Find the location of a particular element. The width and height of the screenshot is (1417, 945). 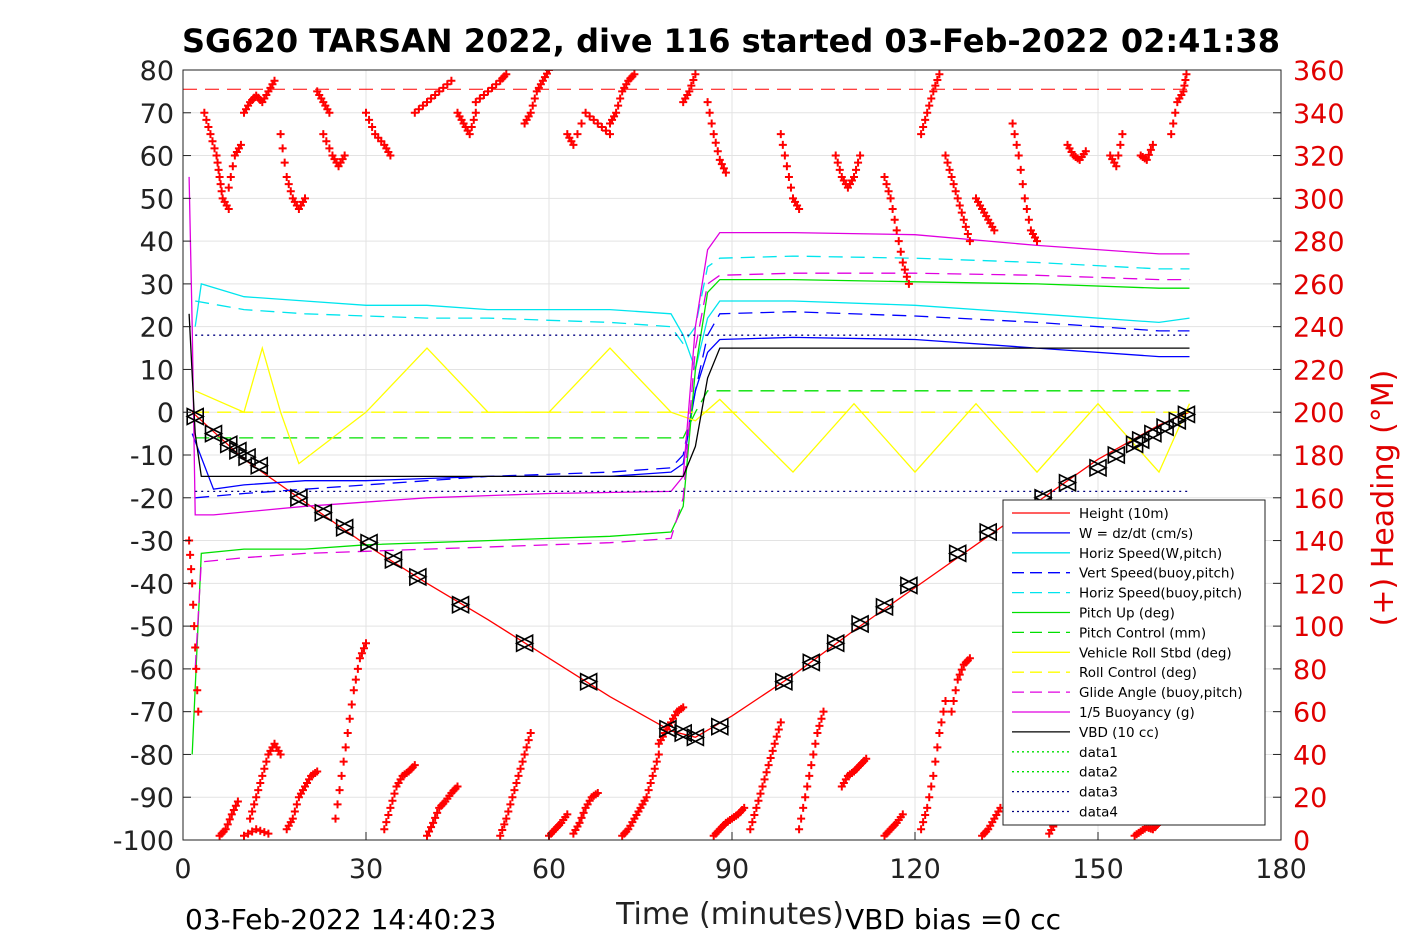

x-tick-label: 60 is located at coordinates (549, 869).